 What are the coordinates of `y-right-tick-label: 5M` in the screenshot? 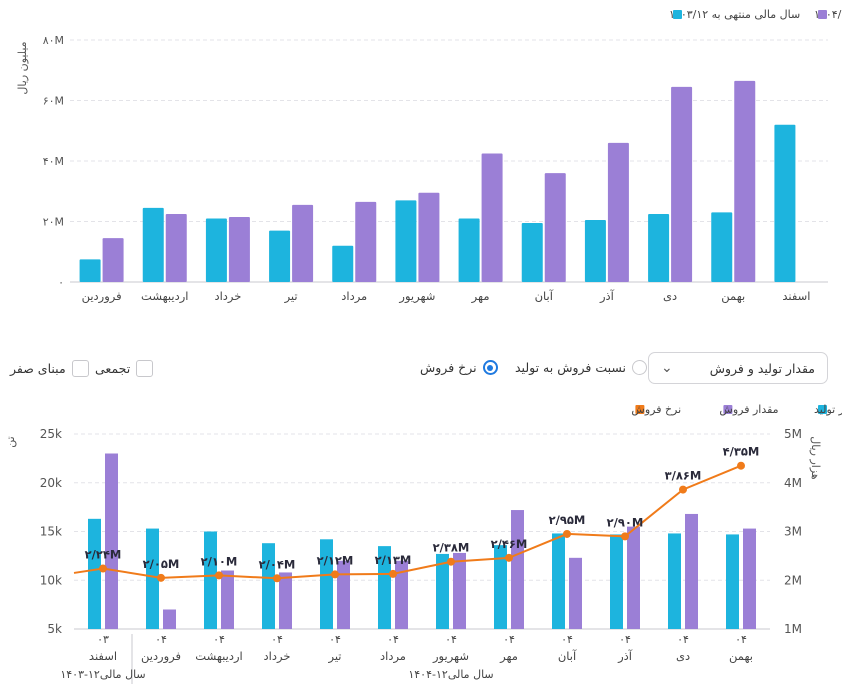 It's located at (793, 434).